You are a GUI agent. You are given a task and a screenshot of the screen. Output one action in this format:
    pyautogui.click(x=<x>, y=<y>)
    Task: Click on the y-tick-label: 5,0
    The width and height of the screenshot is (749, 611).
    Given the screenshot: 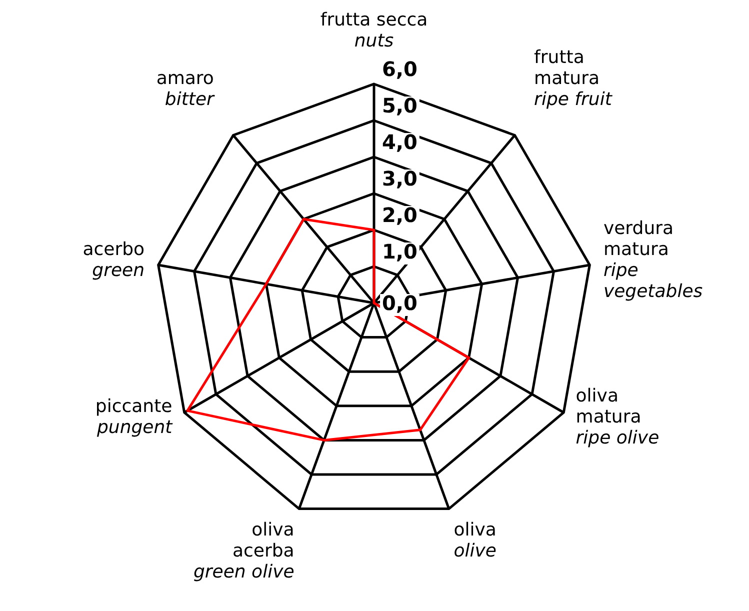 What is the action you would take?
    pyautogui.click(x=400, y=106)
    